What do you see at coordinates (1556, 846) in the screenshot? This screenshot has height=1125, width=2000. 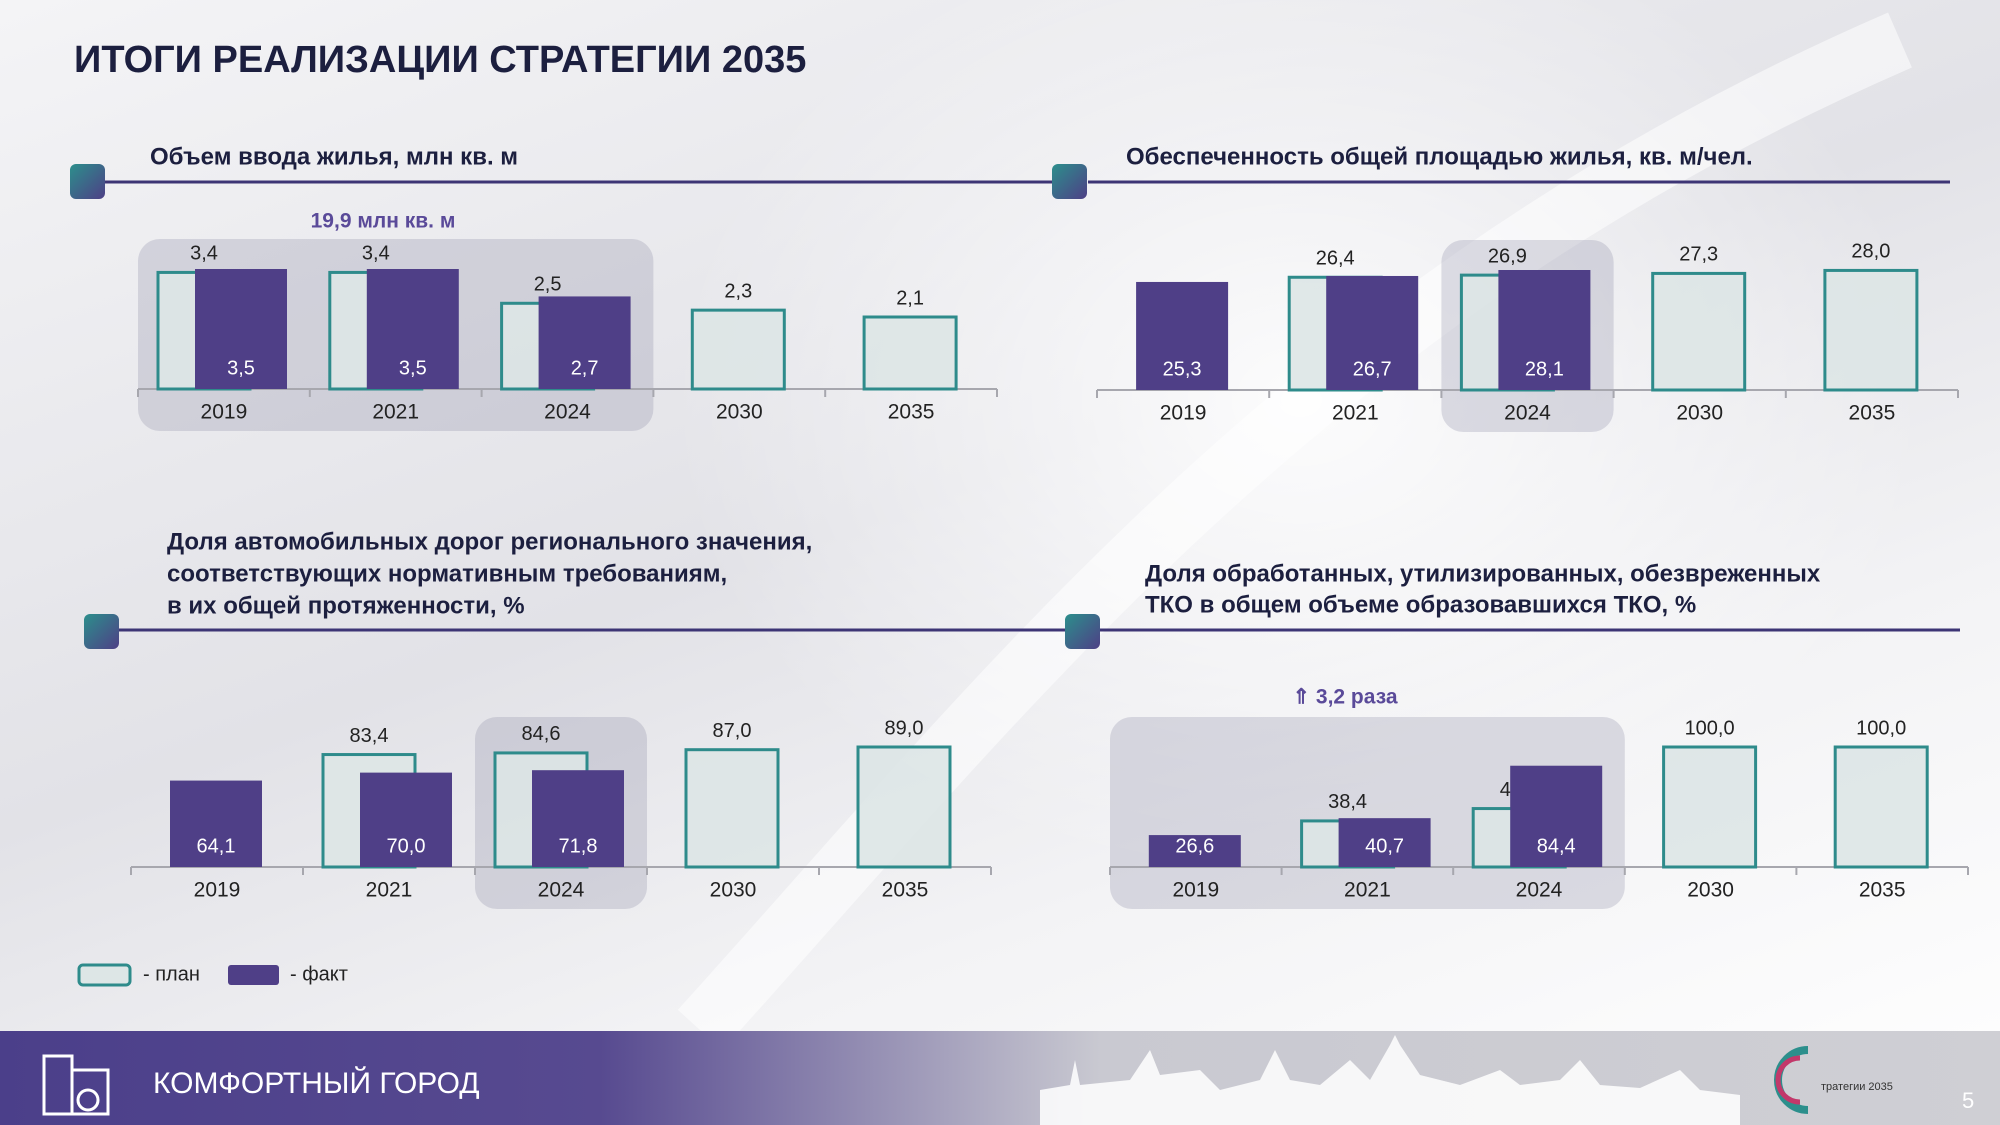 I see `fact-value-label: 84,4` at bounding box center [1556, 846].